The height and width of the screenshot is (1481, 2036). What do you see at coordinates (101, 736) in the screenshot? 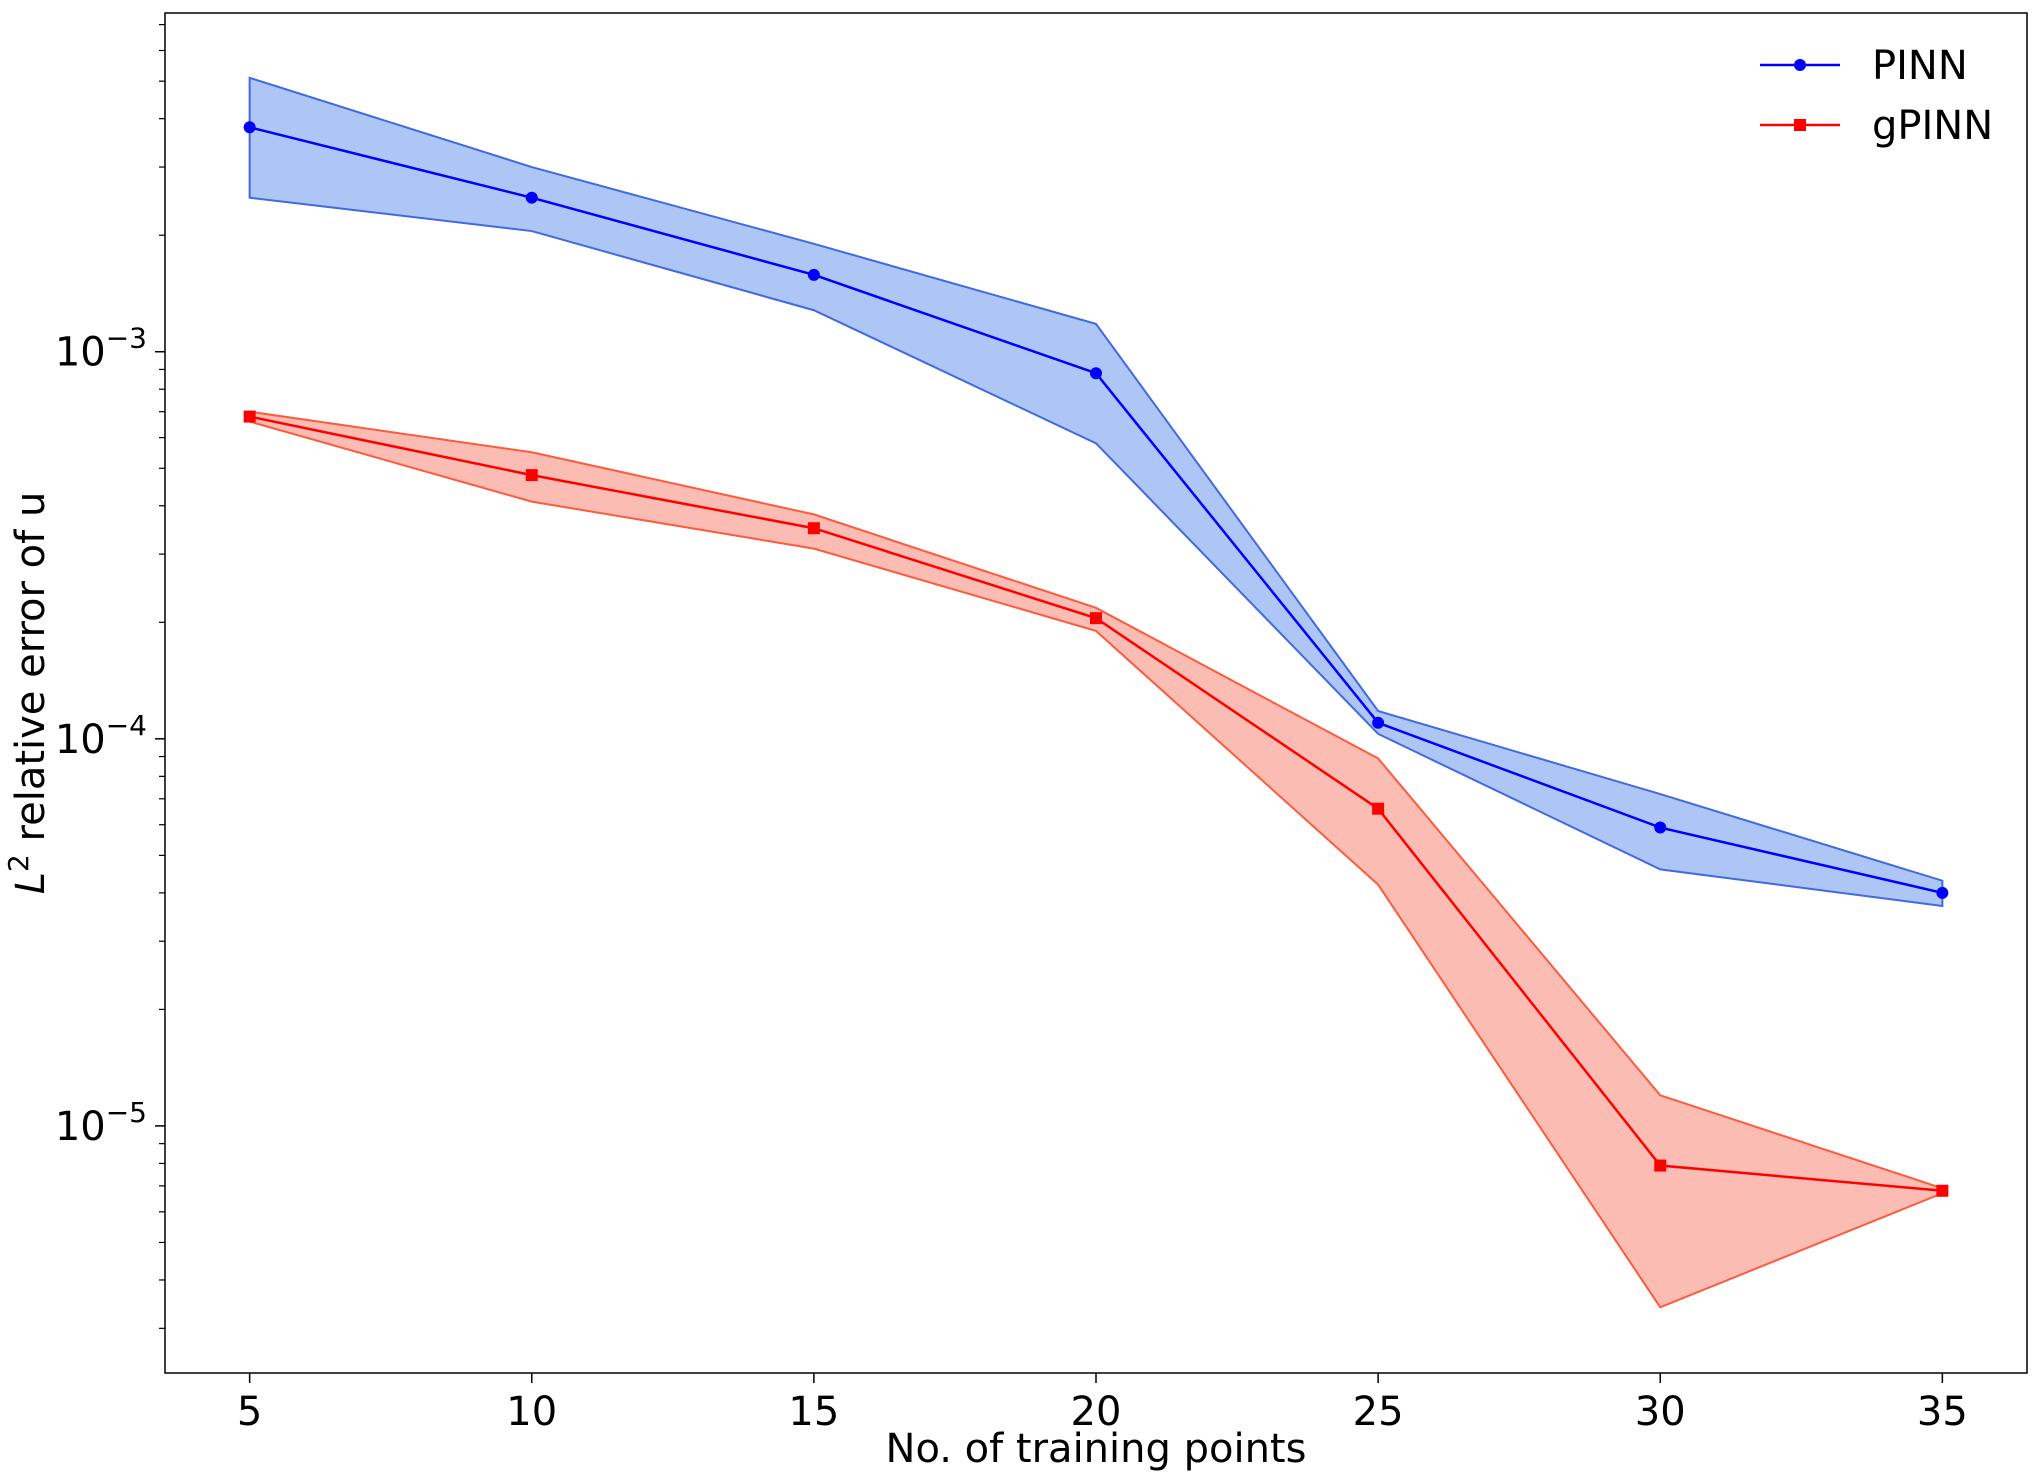
I see `y-tick-label: 10⁻⁴` at bounding box center [101, 736].